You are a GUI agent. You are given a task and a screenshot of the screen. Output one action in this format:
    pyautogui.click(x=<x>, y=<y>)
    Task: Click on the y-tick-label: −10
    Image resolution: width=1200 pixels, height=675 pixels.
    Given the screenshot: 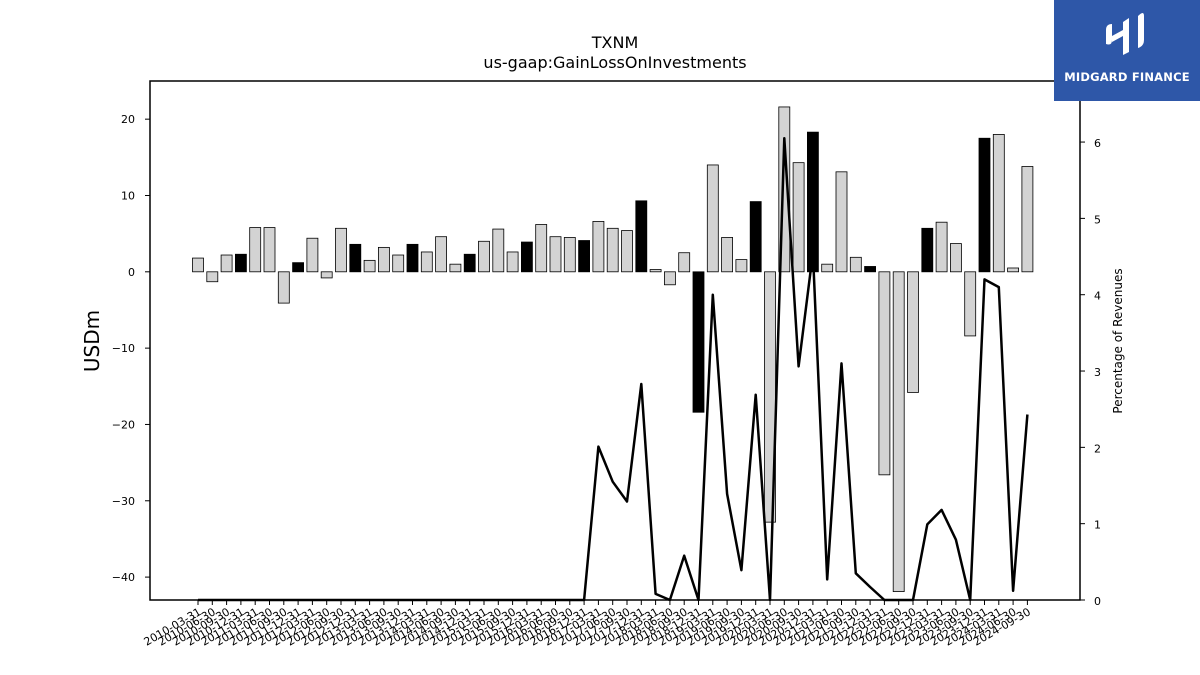 What is the action you would take?
    pyautogui.click(x=123, y=348)
    